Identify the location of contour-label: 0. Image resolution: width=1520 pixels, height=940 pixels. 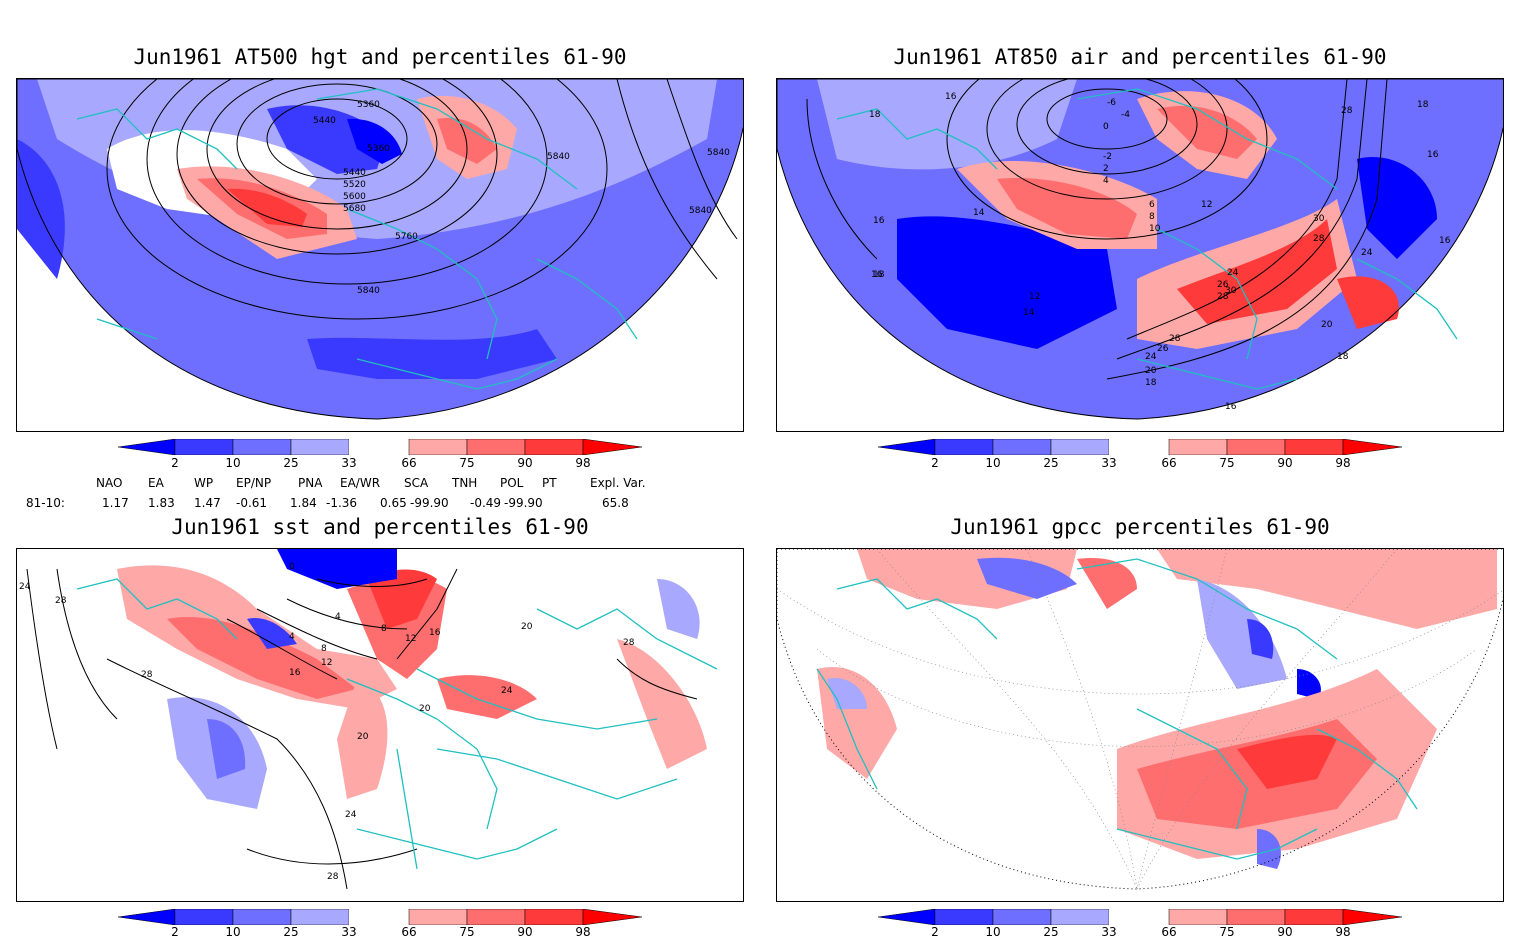
(292, 567).